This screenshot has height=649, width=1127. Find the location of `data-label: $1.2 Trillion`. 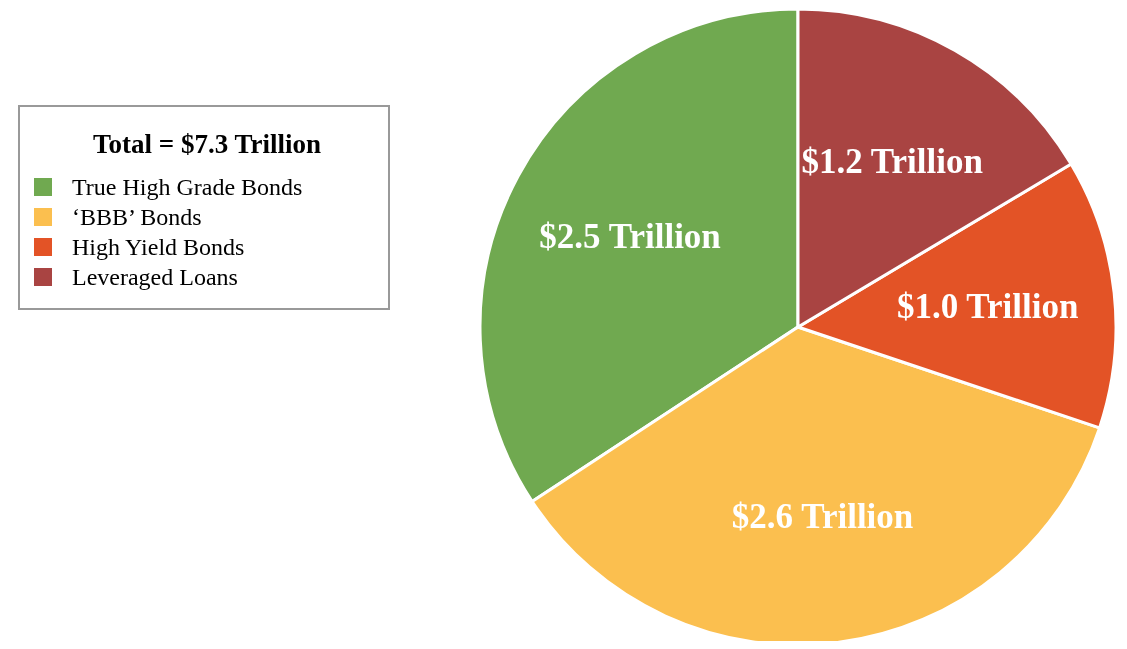

data-label: $1.2 Trillion is located at coordinates (892, 161).